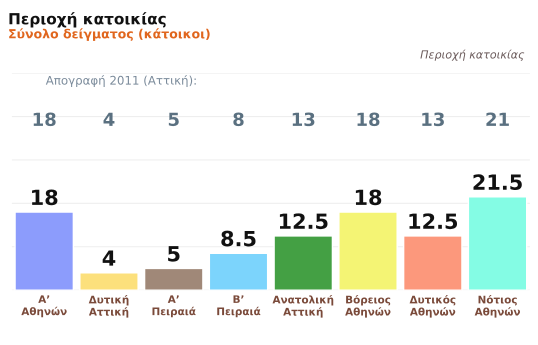 The height and width of the screenshot is (345, 538). Describe the element at coordinates (367, 306) in the screenshot. I see `x-tick-label: Βόρειος Αθηνών` at that location.